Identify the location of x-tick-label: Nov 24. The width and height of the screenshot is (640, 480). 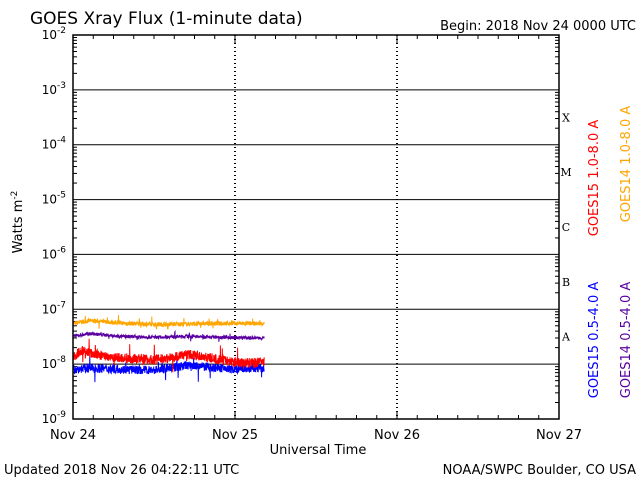
(73, 435).